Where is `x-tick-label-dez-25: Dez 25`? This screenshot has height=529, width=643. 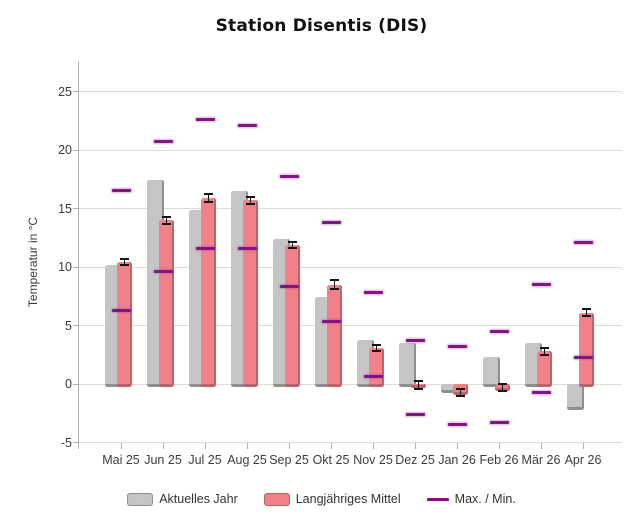 x-tick-label-dez-25: Dez 25 is located at coordinates (415, 460).